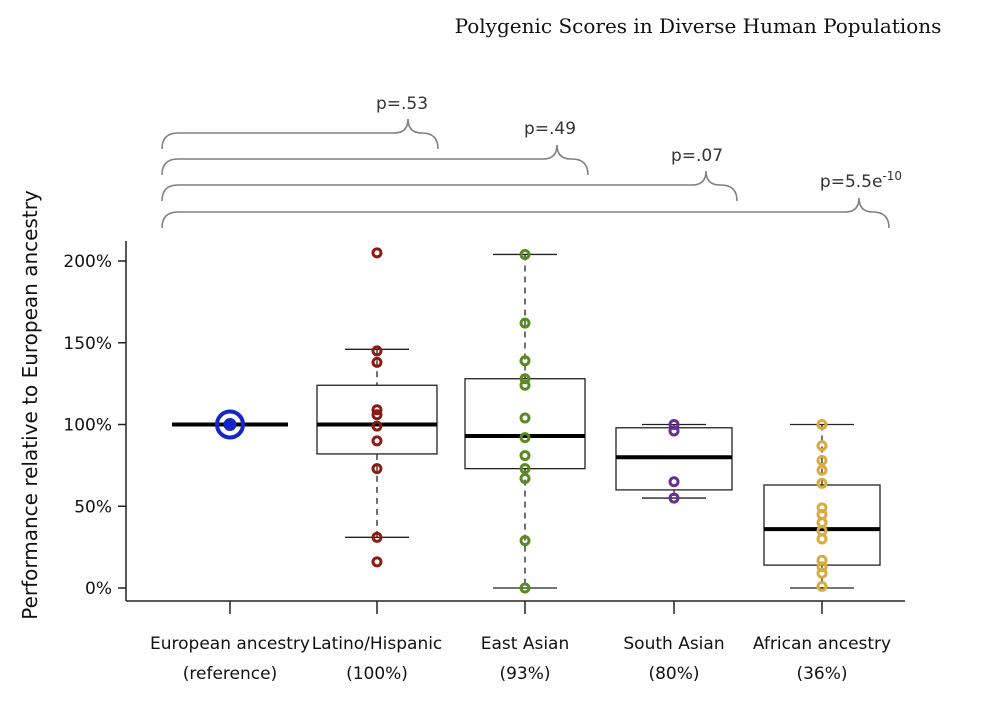  What do you see at coordinates (525, 644) in the screenshot?
I see `category-label: East Asian` at bounding box center [525, 644].